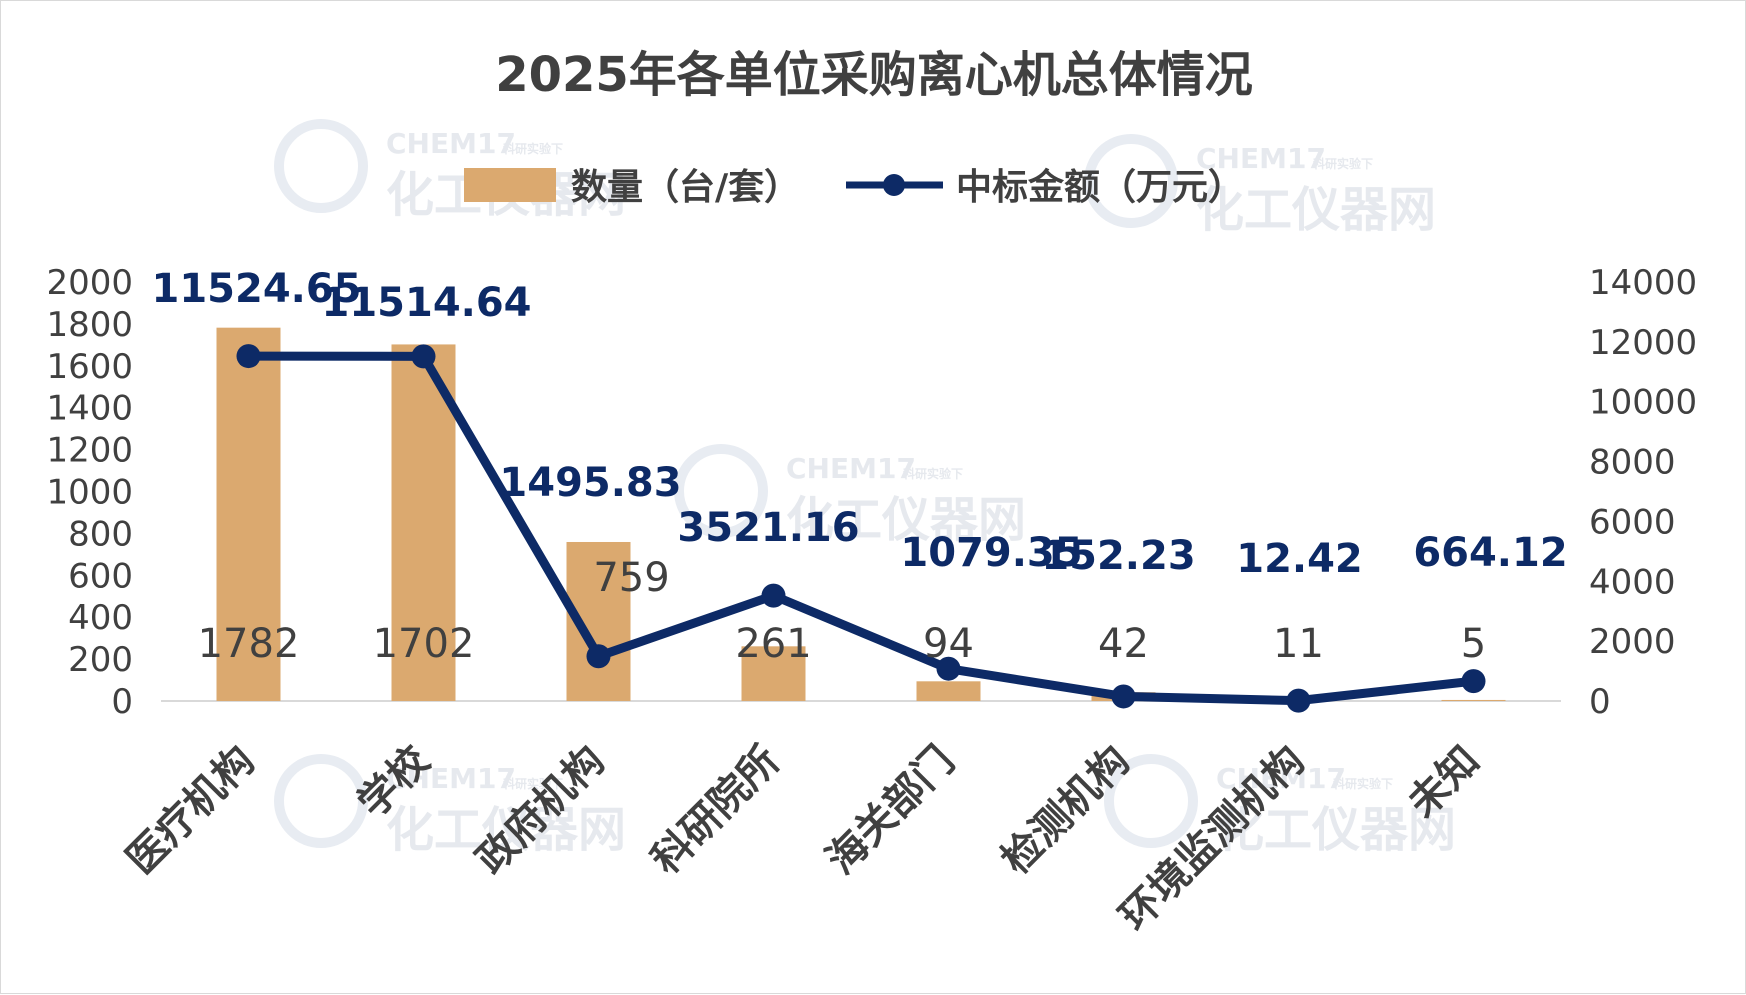 This screenshot has height=995, width=1746. I want to click on bar-data-label: 261, so click(773, 644).